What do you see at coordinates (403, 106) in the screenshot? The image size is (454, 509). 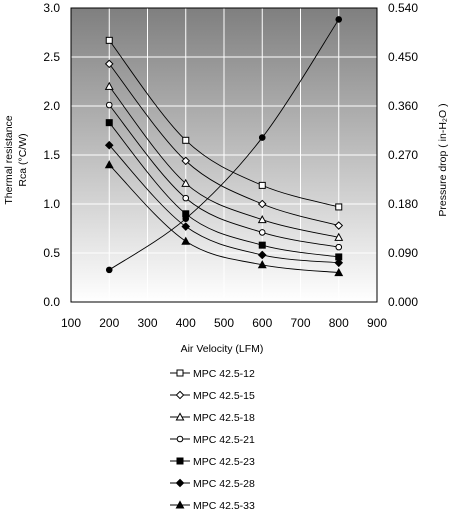 I see `y2-tick-label: 0.360` at bounding box center [403, 106].